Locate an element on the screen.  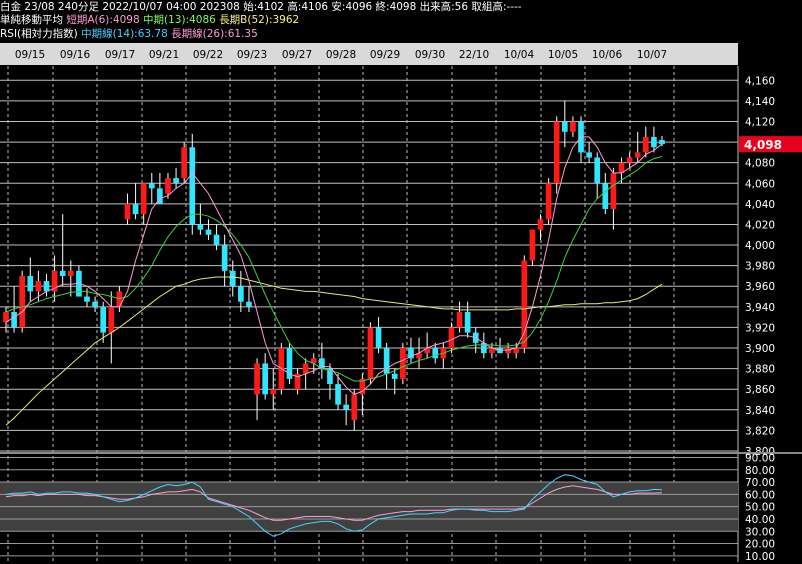
sma-short-value: 短期A(6):4098 is located at coordinates (103, 20).